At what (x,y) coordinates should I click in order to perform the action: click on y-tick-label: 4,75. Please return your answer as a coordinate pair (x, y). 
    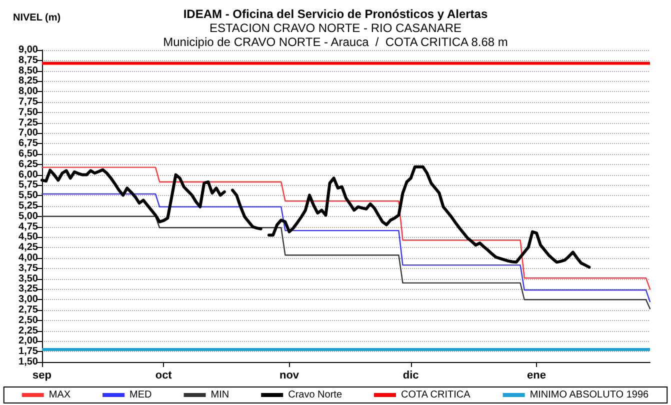
    Looking at the image, I should click on (28, 226).